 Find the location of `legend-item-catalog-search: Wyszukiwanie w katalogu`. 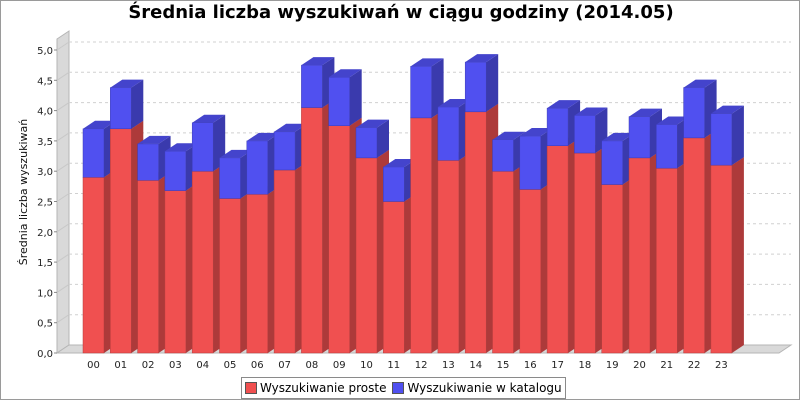

legend-item-catalog-search: Wyszukiwanie w katalogu is located at coordinates (477, 388).